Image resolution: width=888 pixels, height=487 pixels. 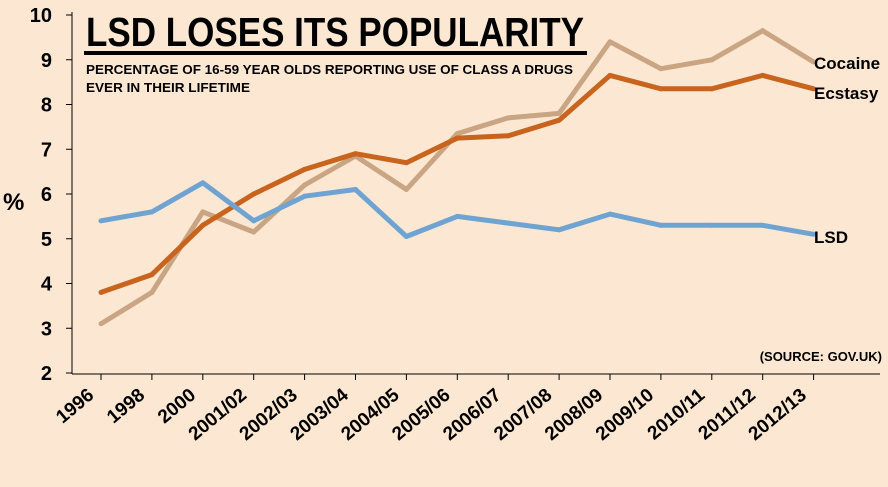 I want to click on source-note: (SOURCE: GOV.UK), so click(x=821, y=356).